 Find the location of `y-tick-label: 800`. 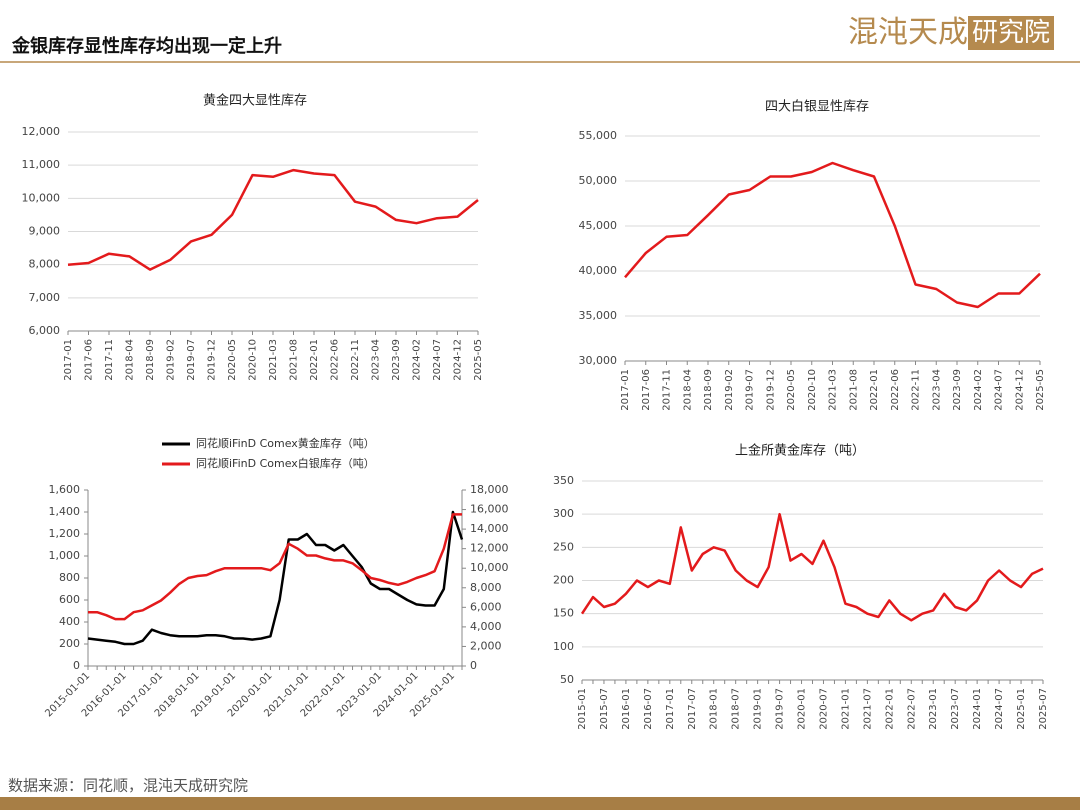

y-tick-label: 800 is located at coordinates (69, 577).